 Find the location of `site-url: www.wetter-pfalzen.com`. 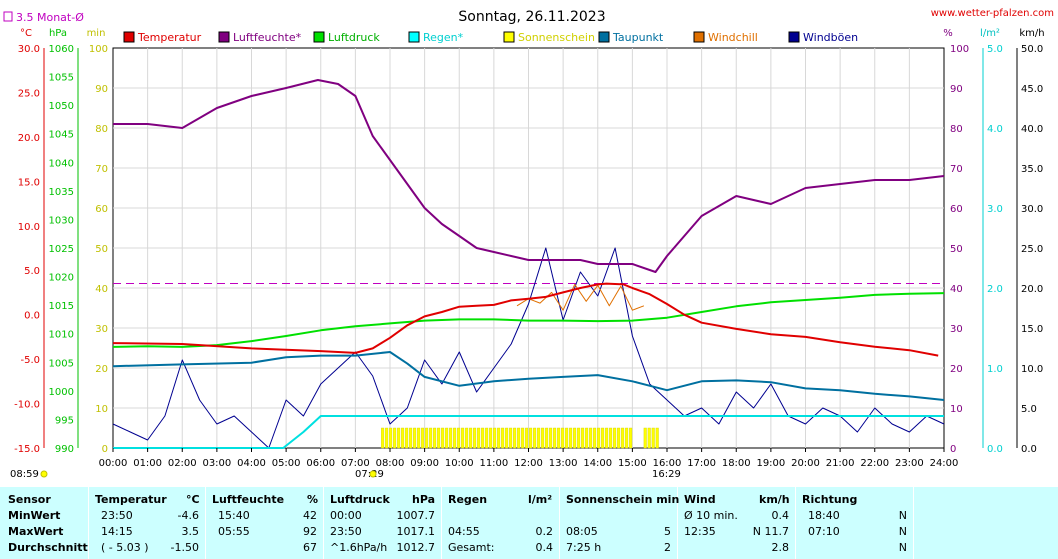

site-url: www.wetter-pfalzen.com is located at coordinates (992, 13).